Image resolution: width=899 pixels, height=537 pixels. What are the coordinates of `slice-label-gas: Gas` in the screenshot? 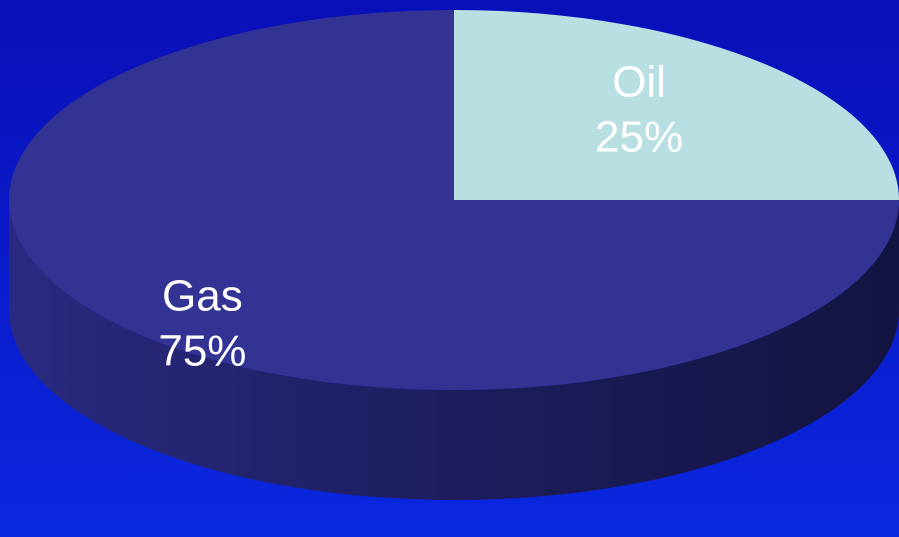 It's located at (202, 295).